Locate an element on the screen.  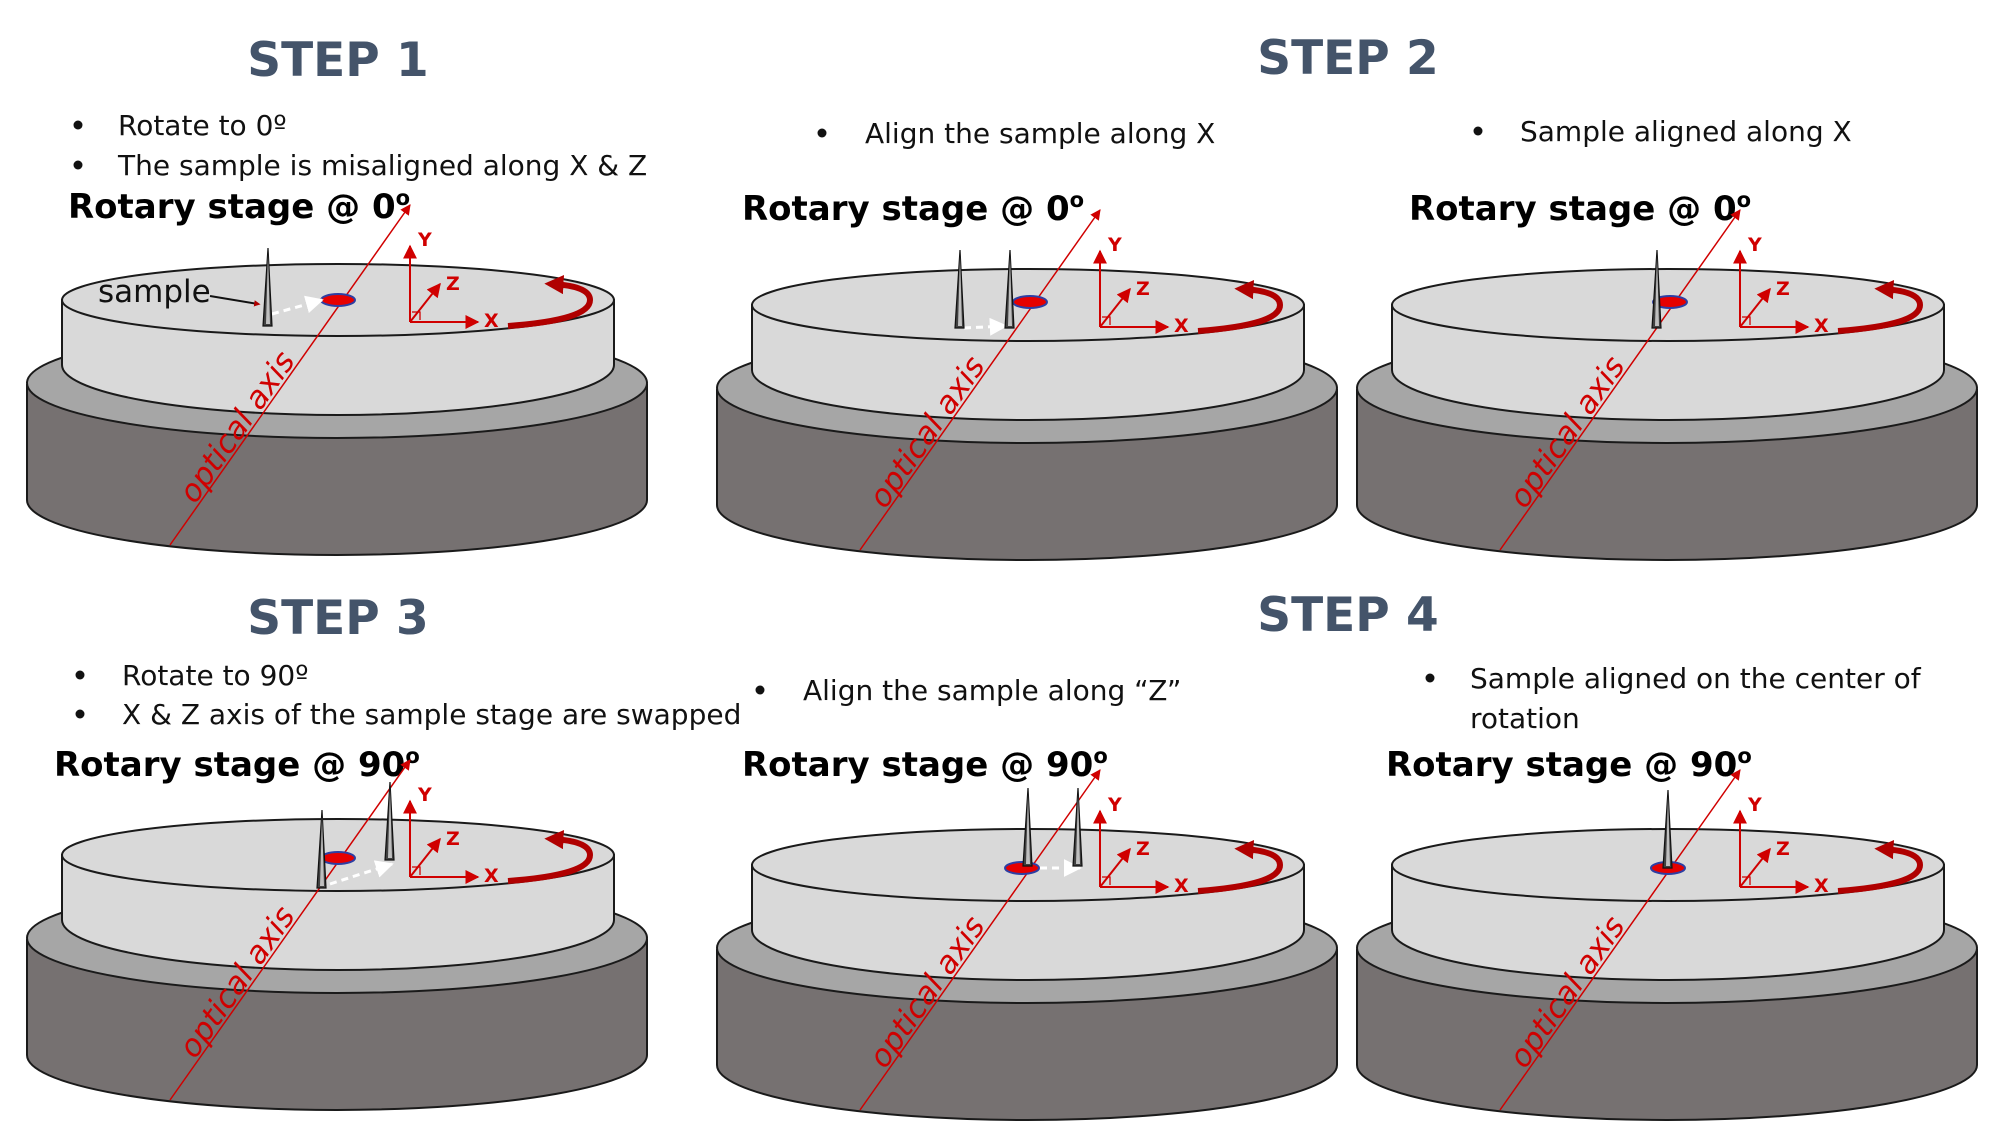
step-2-title: STEP 2 is located at coordinates (1348, 58).